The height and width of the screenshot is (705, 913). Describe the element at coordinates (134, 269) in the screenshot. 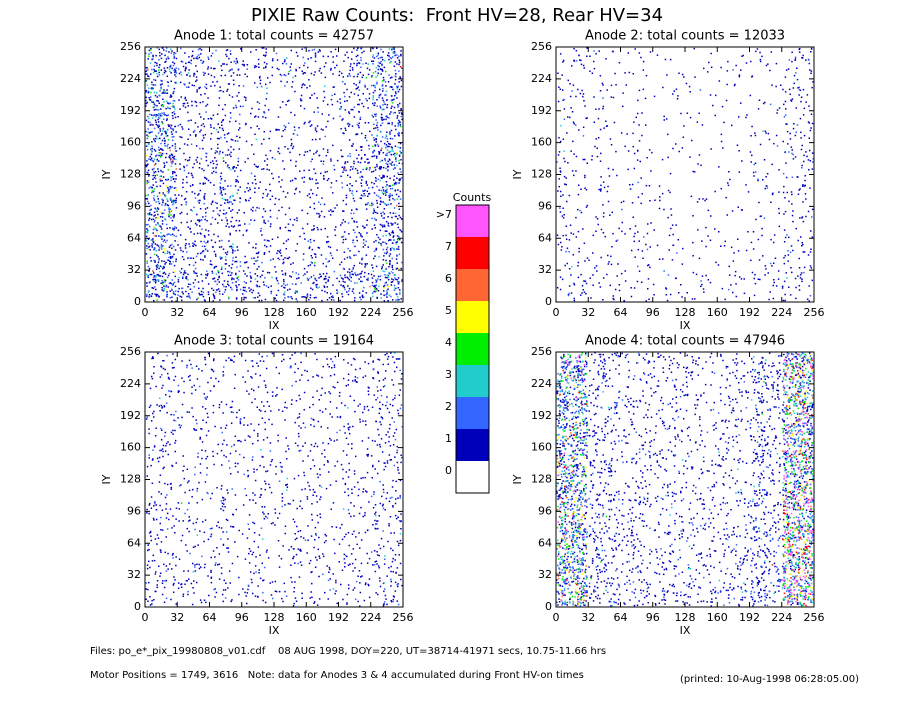

I see `y-tick-label: 32` at that location.